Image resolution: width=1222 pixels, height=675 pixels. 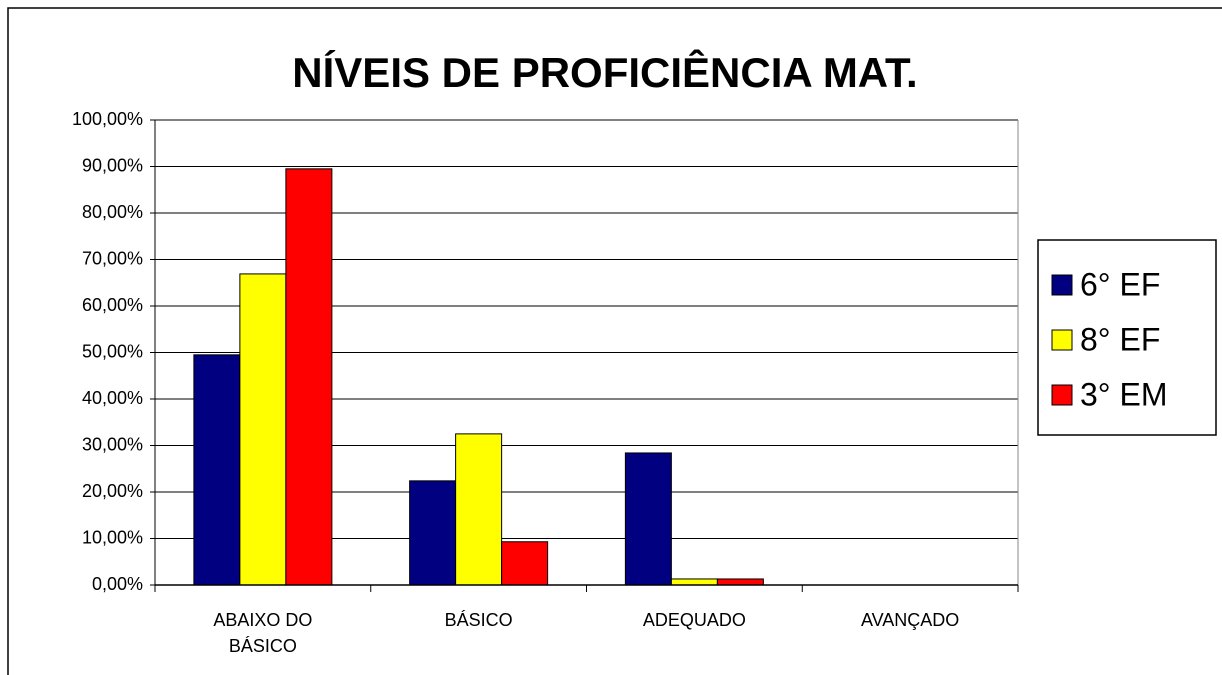 What do you see at coordinates (112, 258) in the screenshot?
I see `y-tick-label: 70,00%` at bounding box center [112, 258].